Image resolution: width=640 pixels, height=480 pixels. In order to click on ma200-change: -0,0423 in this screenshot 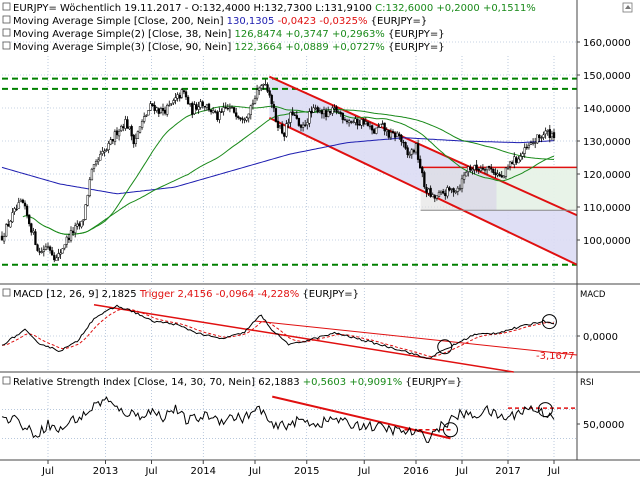, I will do `click(297, 21)`.